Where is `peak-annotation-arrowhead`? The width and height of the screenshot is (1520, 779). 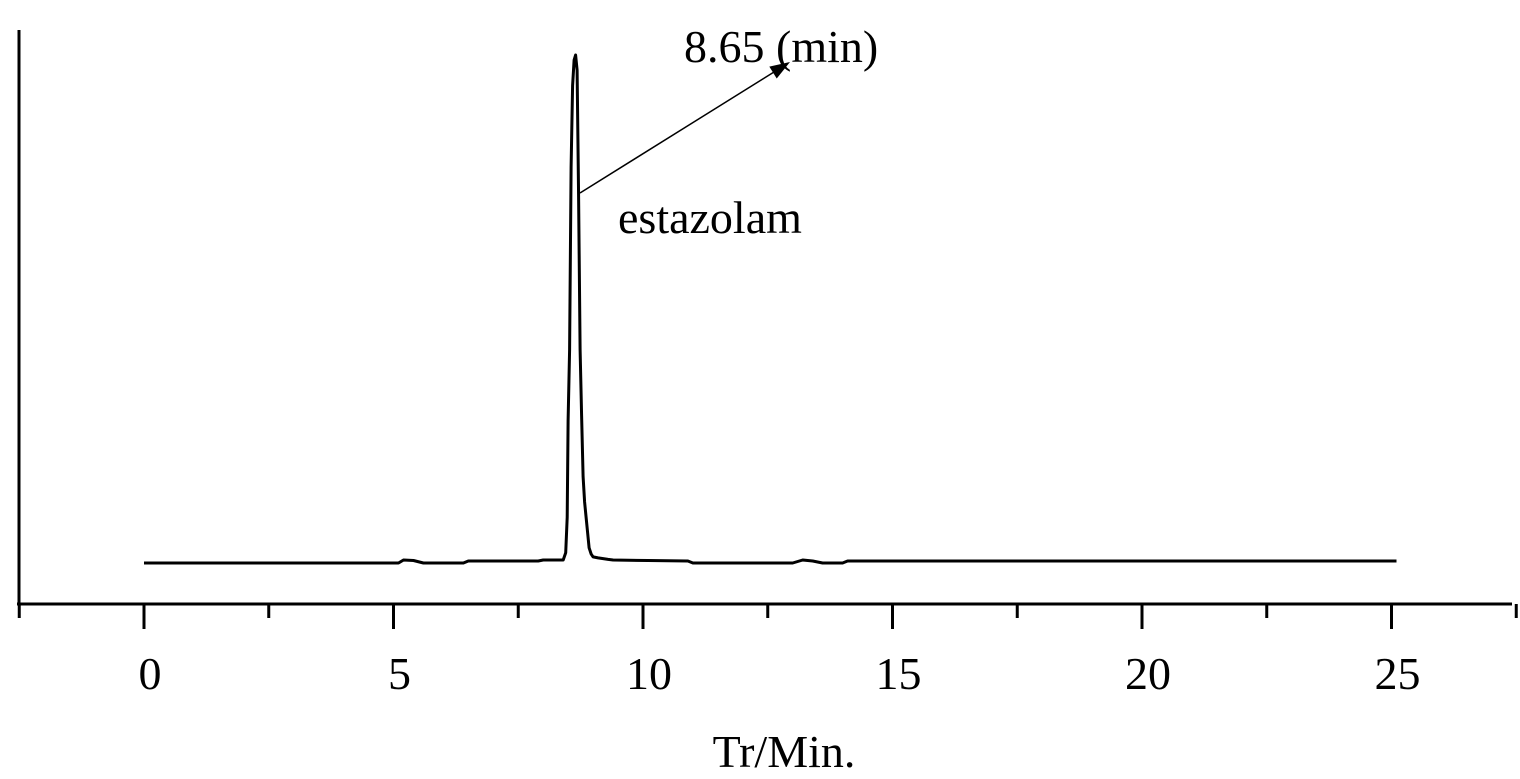 peak-annotation-arrowhead is located at coordinates (779, 70).